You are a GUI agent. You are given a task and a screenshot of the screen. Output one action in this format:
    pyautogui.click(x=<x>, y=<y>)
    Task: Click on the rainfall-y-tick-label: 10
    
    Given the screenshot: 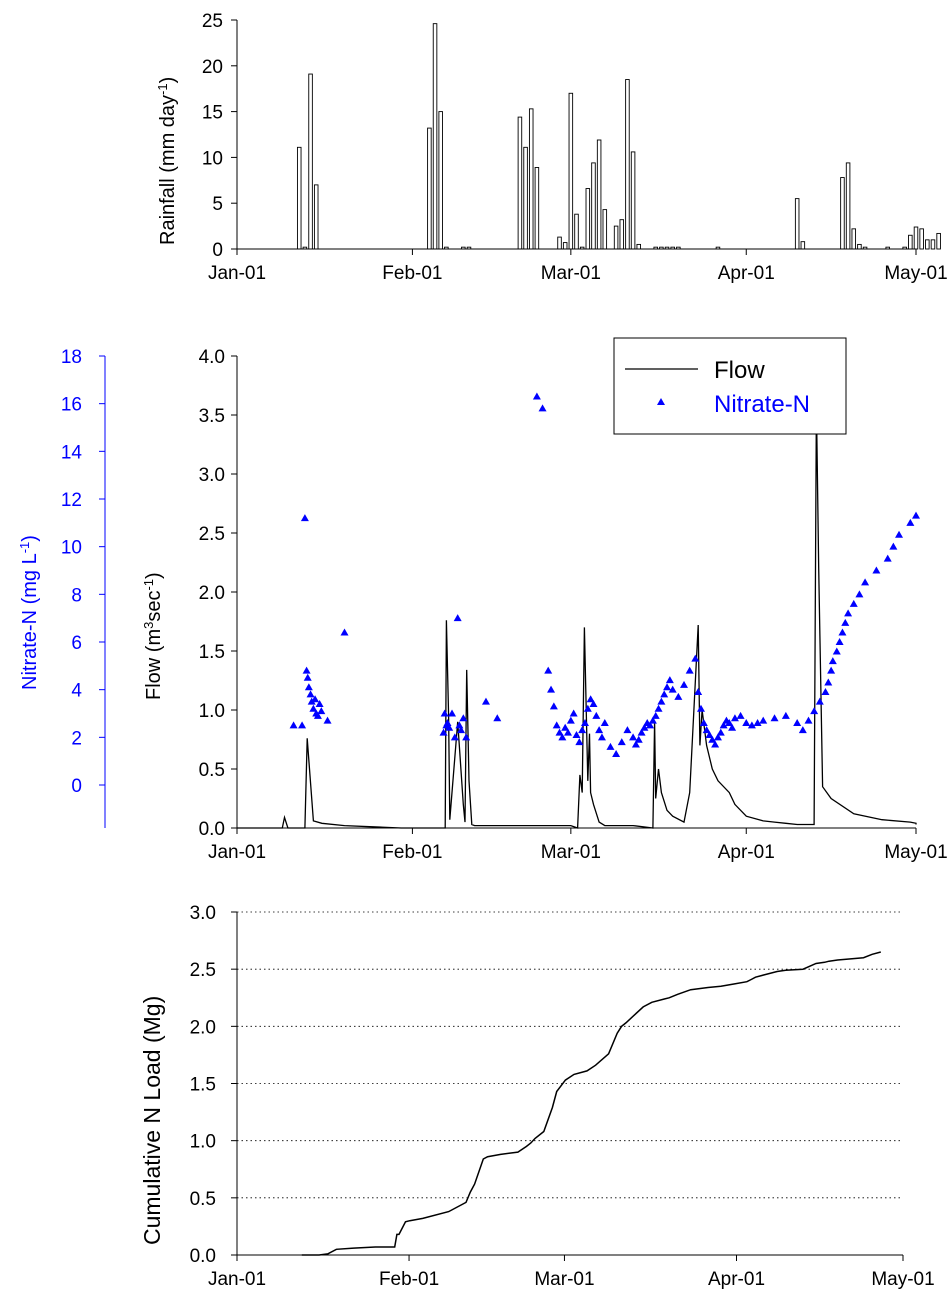 What is the action you would take?
    pyautogui.click(x=212, y=158)
    